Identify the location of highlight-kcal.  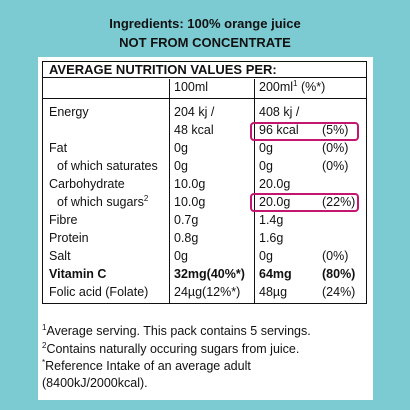
(304, 131).